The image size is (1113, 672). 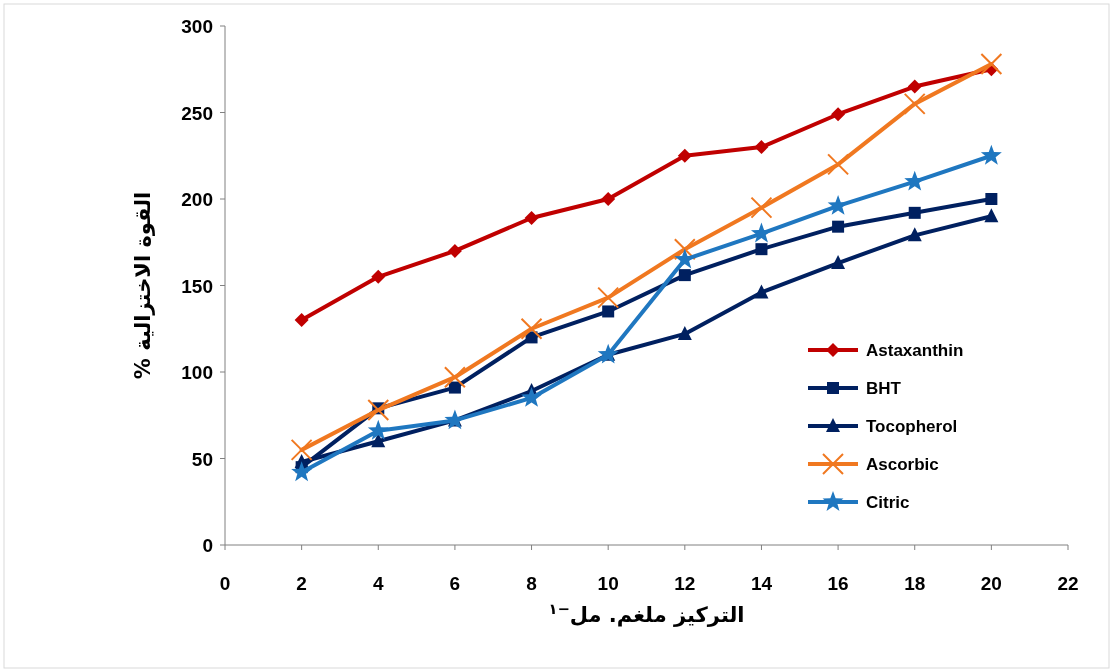 I want to click on x-tick-label: 22, so click(x=1068, y=583).